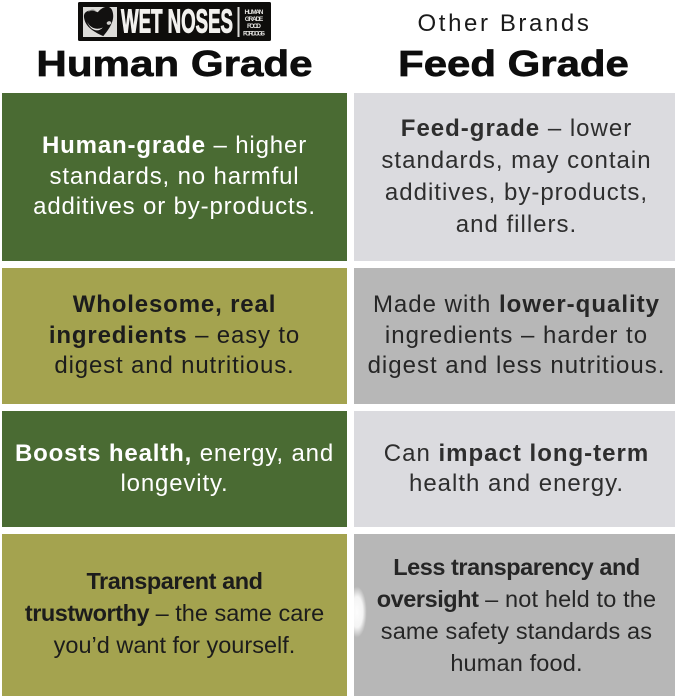 This screenshot has height=698, width=679. What do you see at coordinates (177, 21) in the screenshot?
I see `svg-text: WET NOSES` at bounding box center [177, 21].